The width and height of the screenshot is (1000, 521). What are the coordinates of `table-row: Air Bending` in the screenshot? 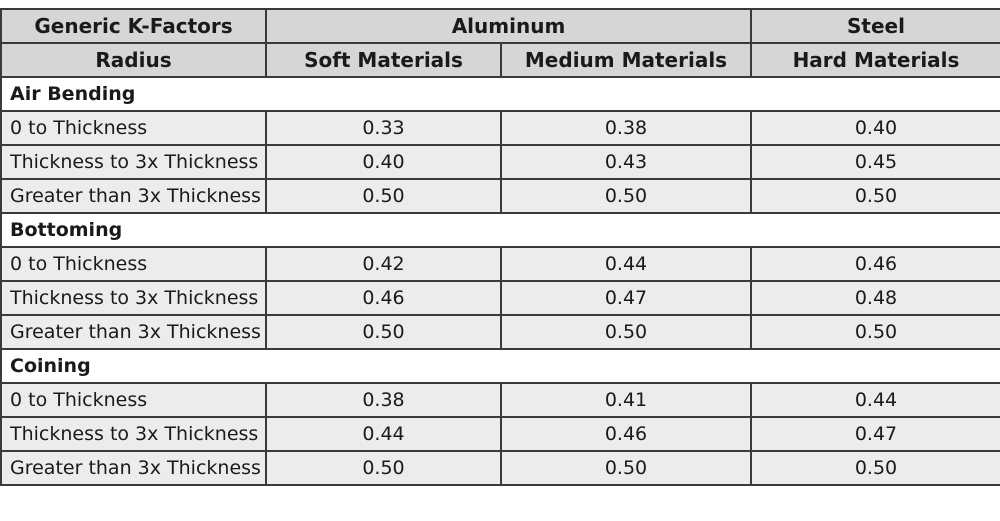 It's located at (500, 94).